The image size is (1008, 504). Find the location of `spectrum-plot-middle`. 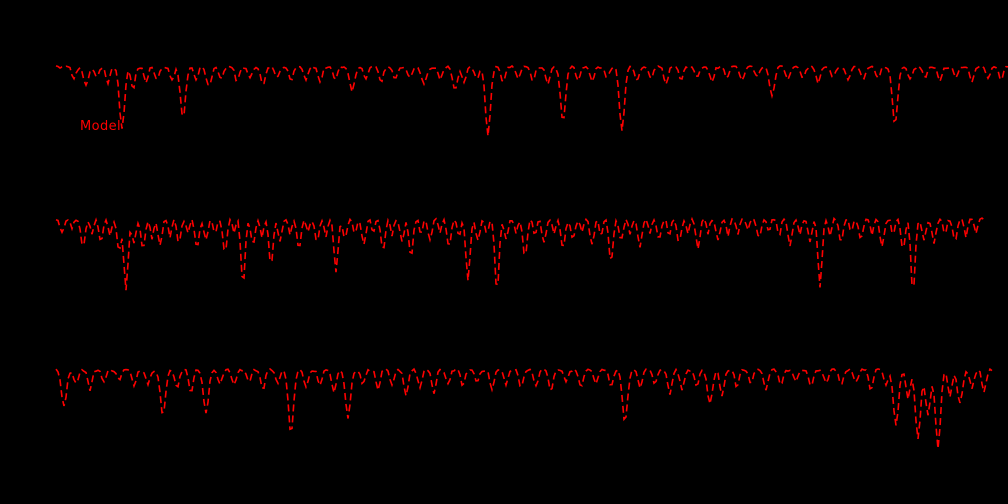

spectrum-plot-middle is located at coordinates (521, 253).